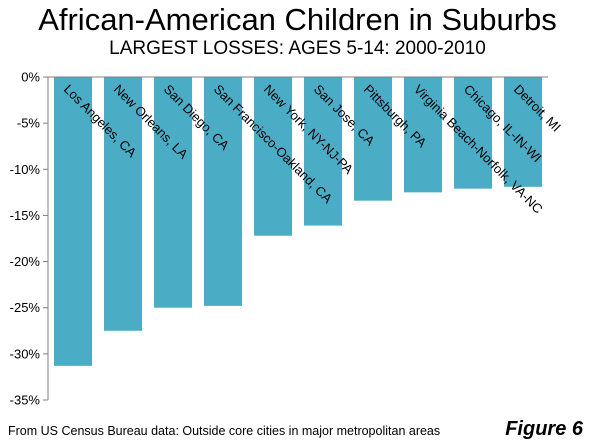 The image size is (595, 444). Describe the element at coordinates (297, 19) in the screenshot. I see `chart-title: African-American Children in Suburbs` at that location.